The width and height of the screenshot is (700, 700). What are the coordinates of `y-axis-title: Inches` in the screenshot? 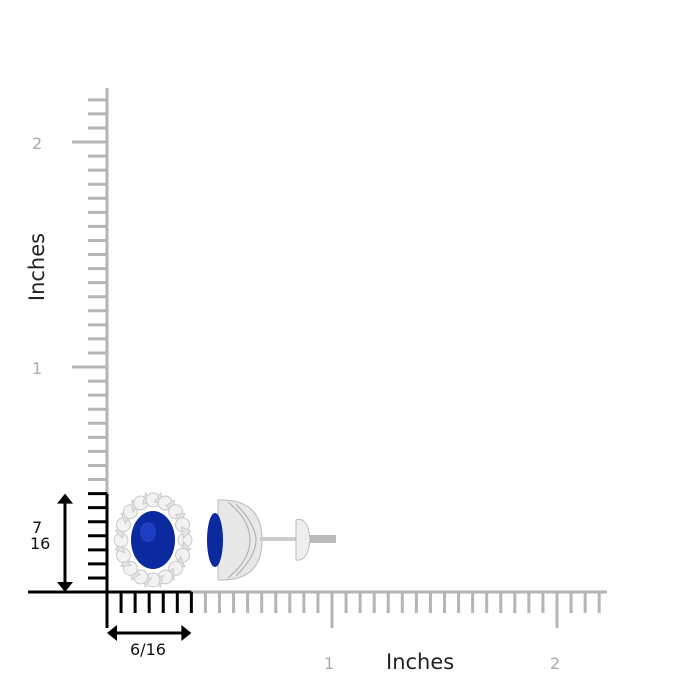 It's located at (37, 267).